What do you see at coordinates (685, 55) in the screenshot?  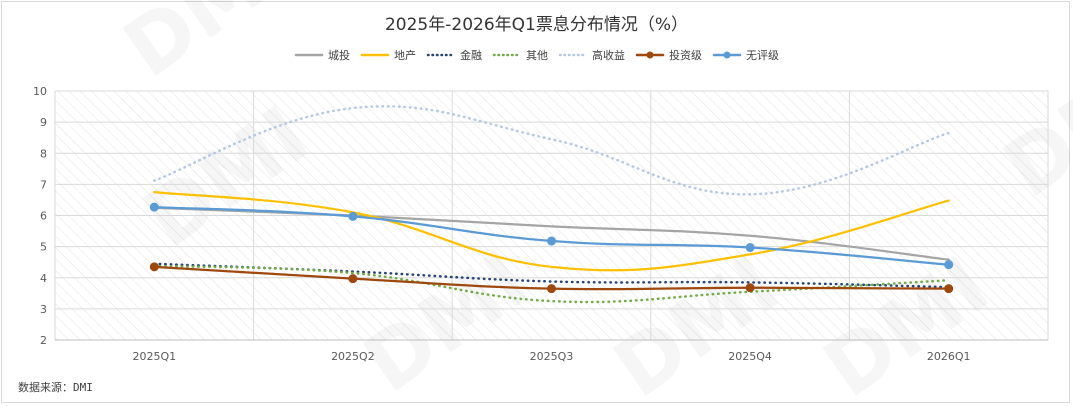 I see `legend-label: 投资级` at bounding box center [685, 55].